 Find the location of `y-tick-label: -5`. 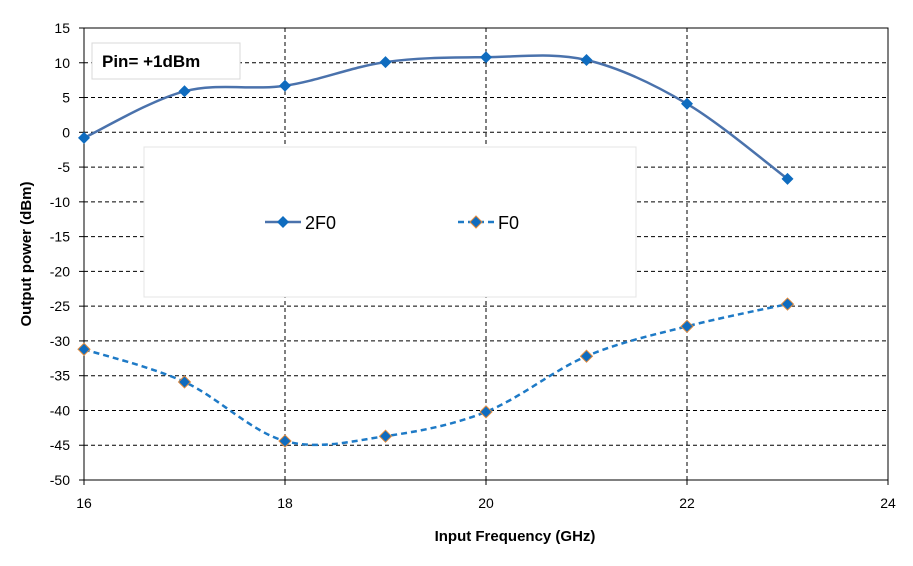

y-tick-label: -5 is located at coordinates (64, 167).